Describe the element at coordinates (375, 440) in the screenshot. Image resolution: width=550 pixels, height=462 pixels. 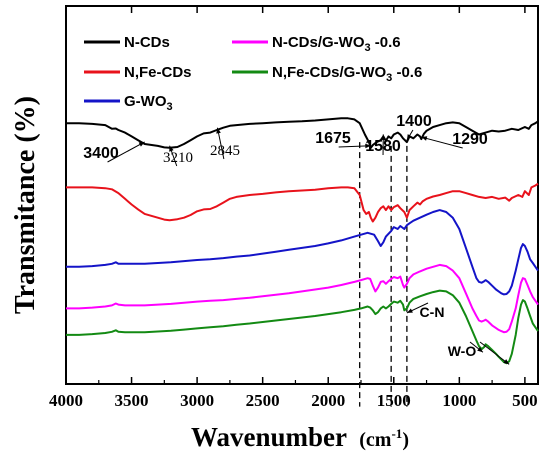
I see `x-axis-label-unit: (cm` at that location.